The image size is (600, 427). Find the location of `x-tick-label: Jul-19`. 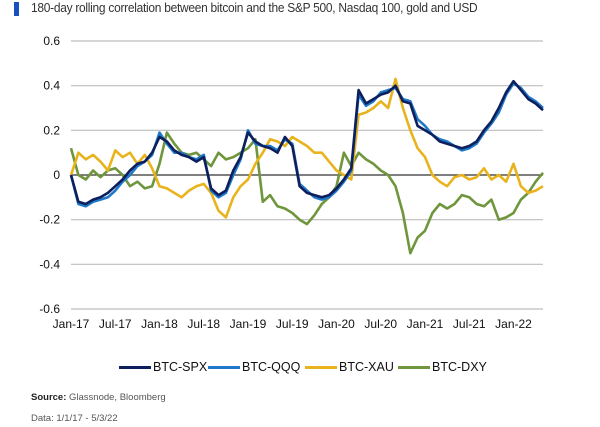

x-tick-label: Jul-19 is located at coordinates (292, 324).